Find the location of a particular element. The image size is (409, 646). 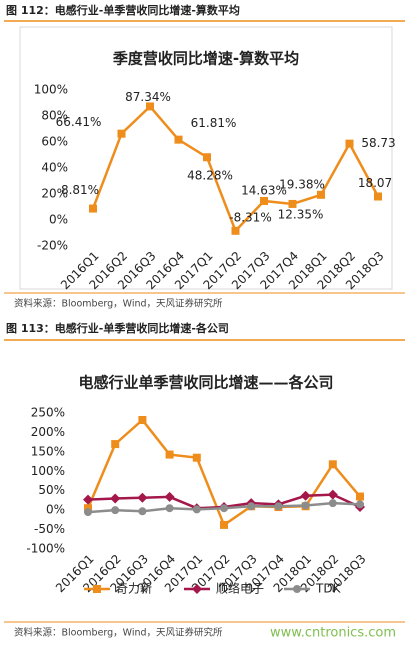

data-label: 18.07 is located at coordinates (375, 183).